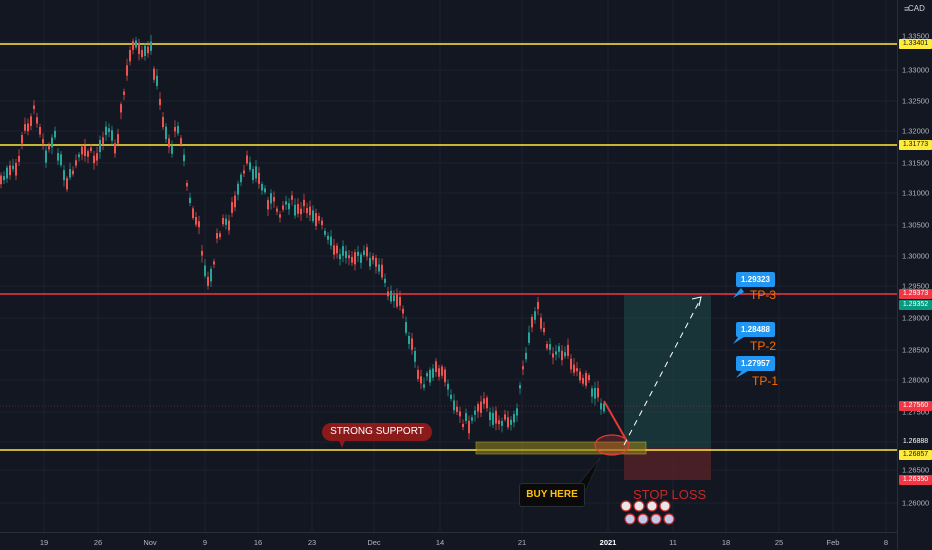 Image resolution: width=932 pixels, height=550 pixels. What do you see at coordinates (765, 381) in the screenshot?
I see `tp1-label: TP-1` at bounding box center [765, 381].